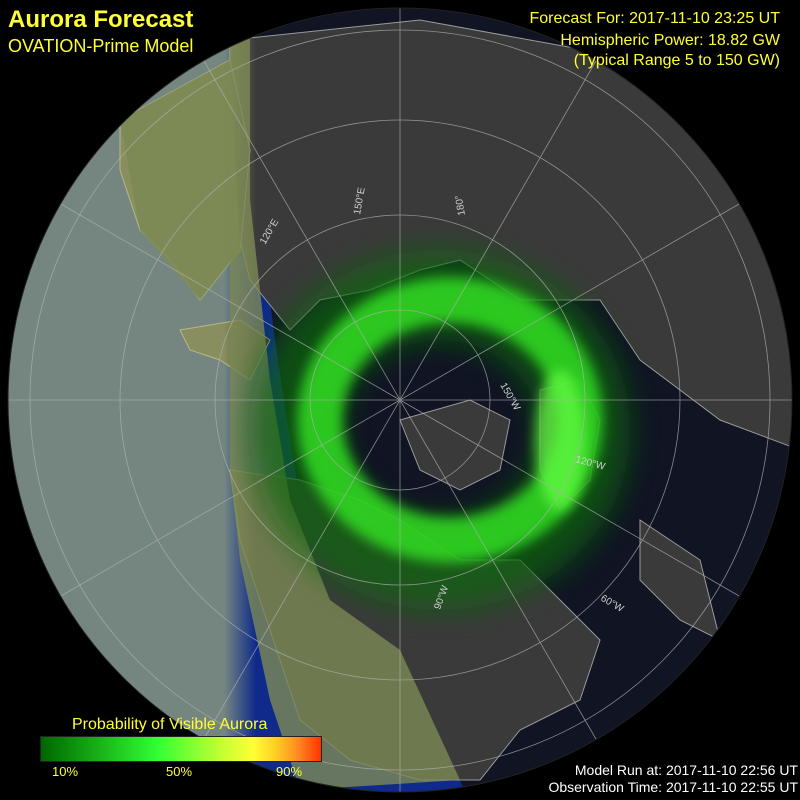 The image size is (800, 800). I want to click on legend-label: 10%, so click(65, 771).